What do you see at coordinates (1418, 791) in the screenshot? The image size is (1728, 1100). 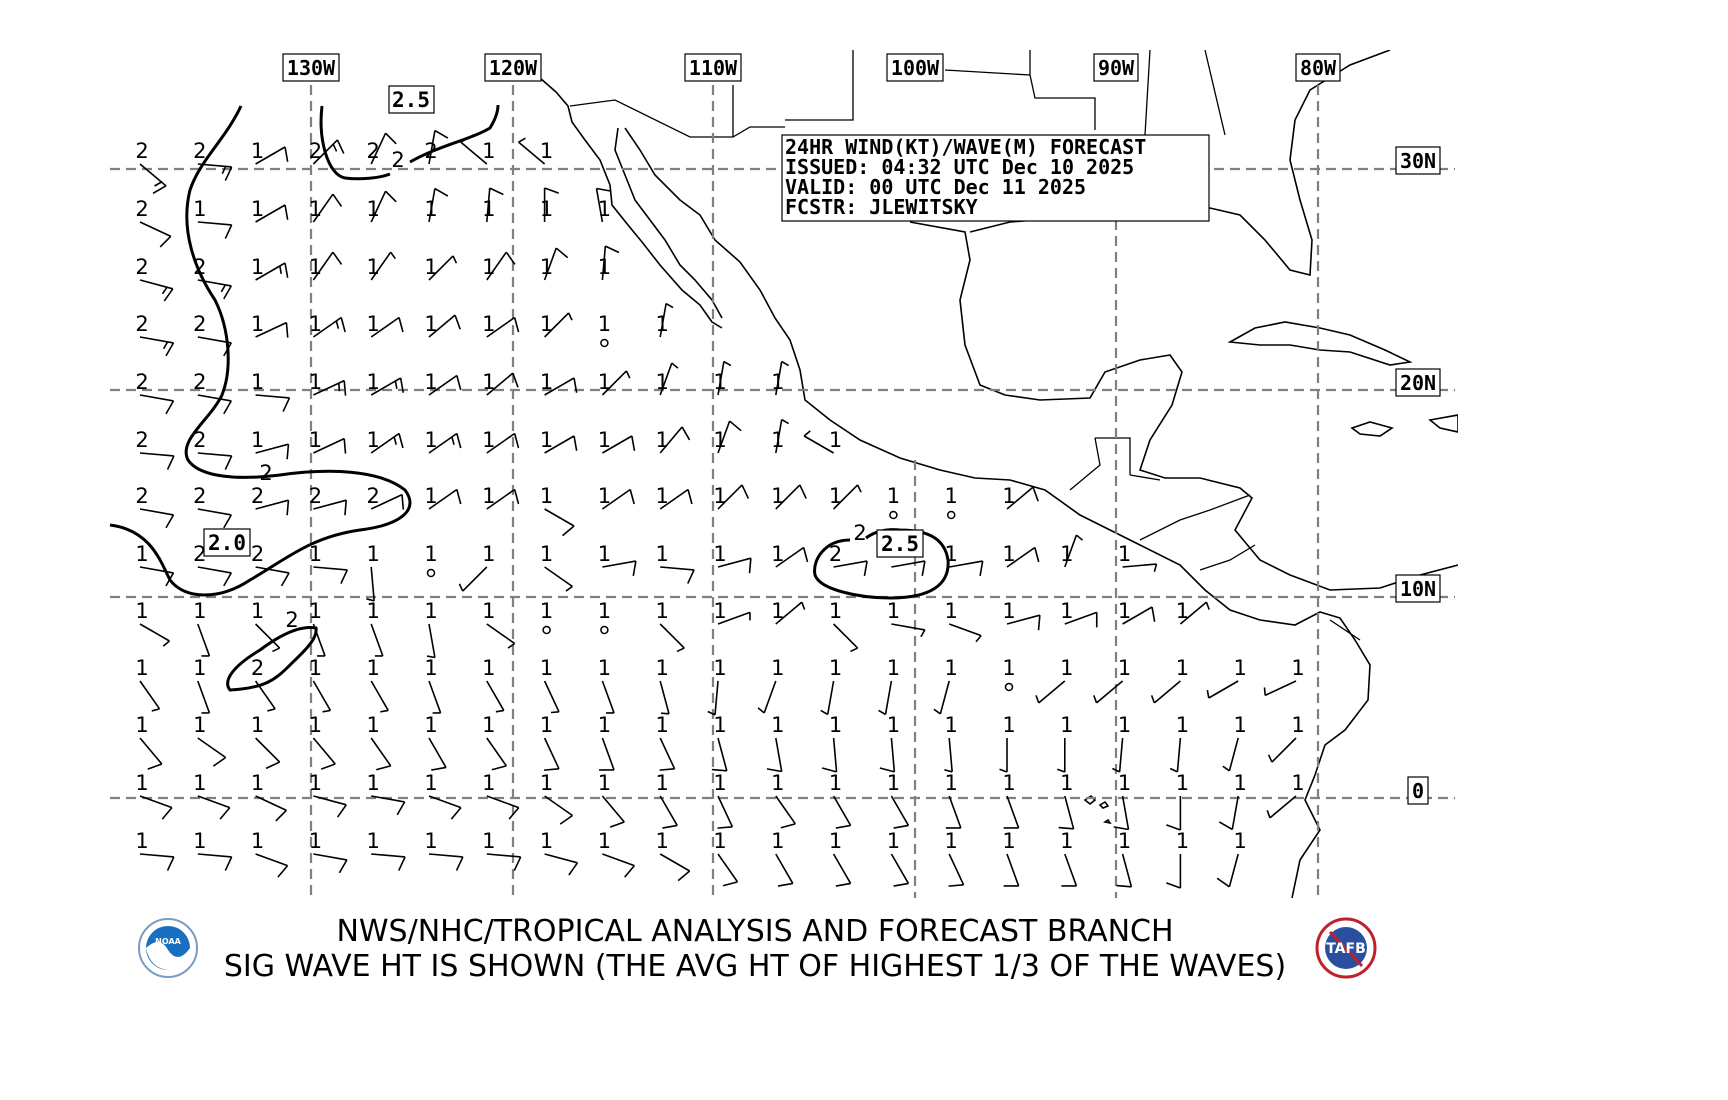 I see `lat-label: 0` at bounding box center [1418, 791].